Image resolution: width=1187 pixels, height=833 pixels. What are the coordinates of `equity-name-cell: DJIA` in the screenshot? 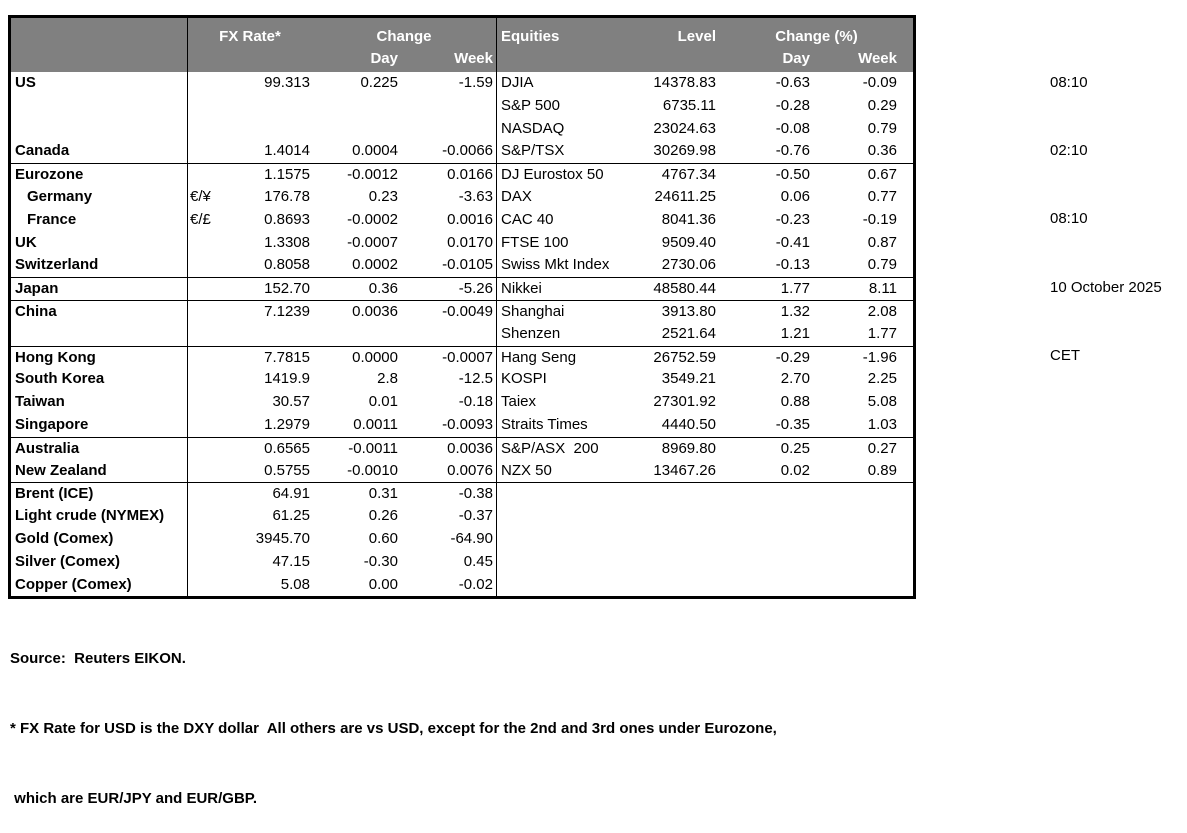 It's located at (517, 82).